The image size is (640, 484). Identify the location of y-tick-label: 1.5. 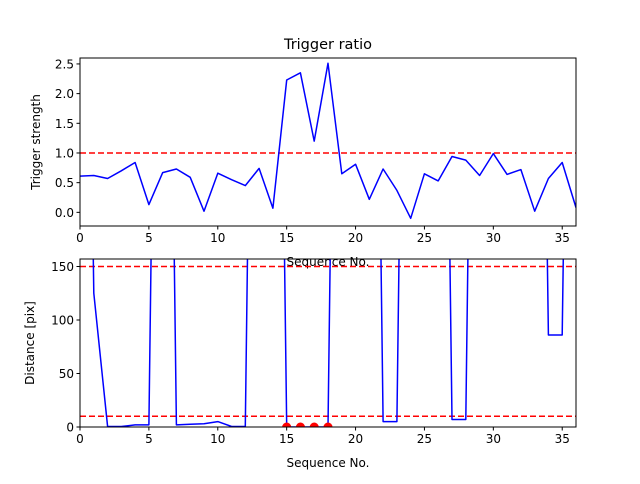
(64, 124).